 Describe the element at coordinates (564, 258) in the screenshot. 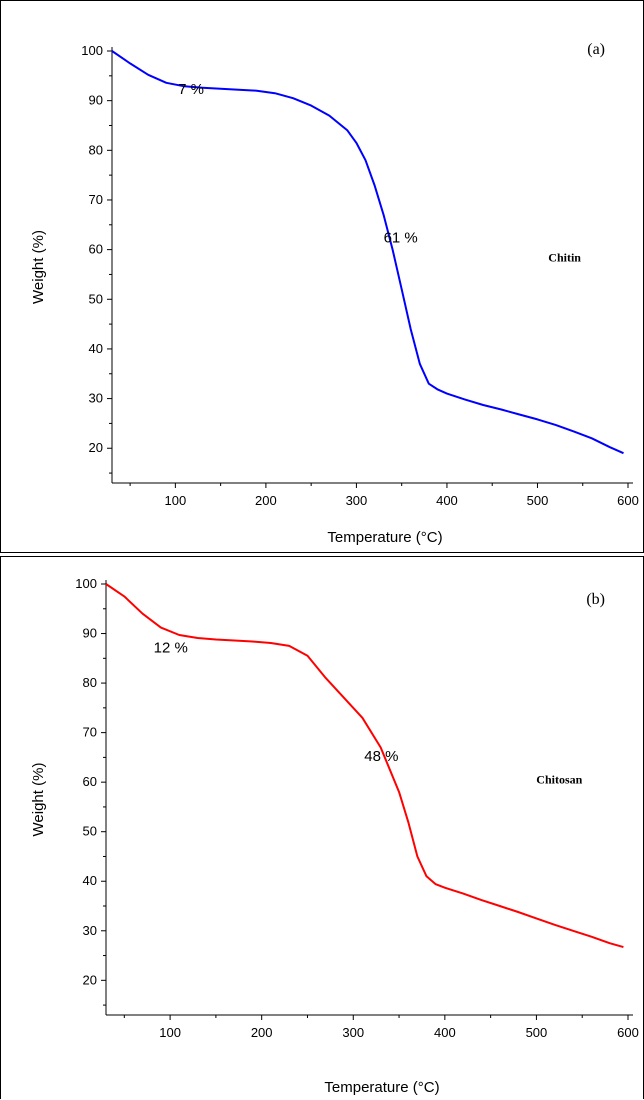

I see `series-name-label: Chitin` at that location.